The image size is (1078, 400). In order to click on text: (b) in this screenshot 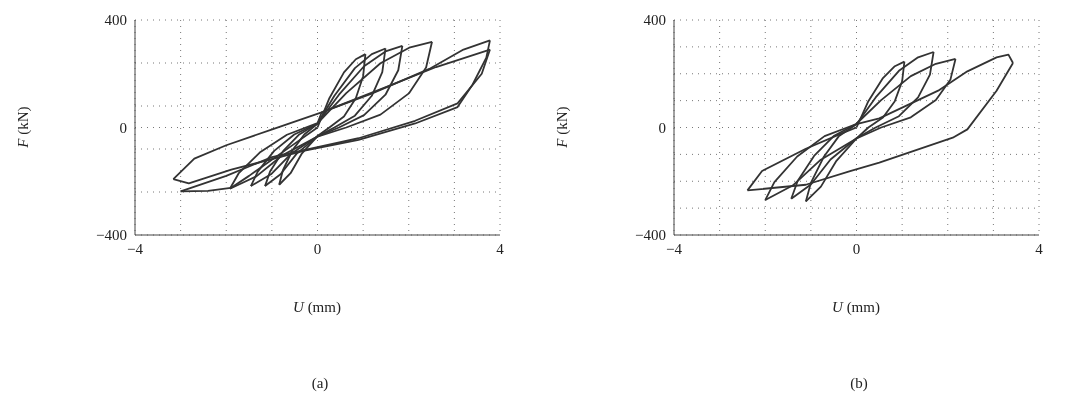, I will do `click(859, 383)`.